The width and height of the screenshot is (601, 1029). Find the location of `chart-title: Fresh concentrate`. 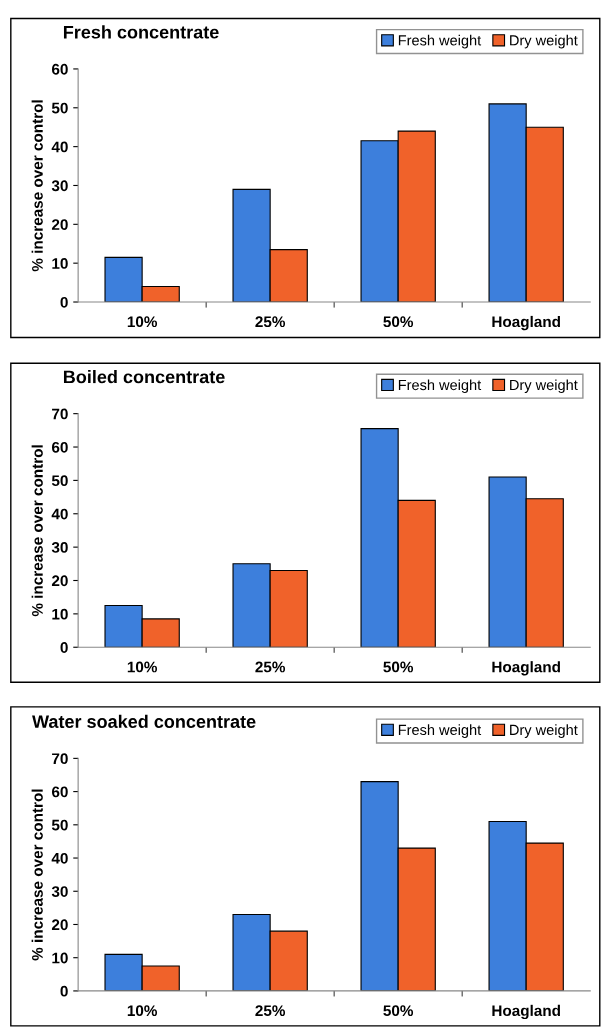

chart-title: Fresh concentrate is located at coordinates (141, 32).